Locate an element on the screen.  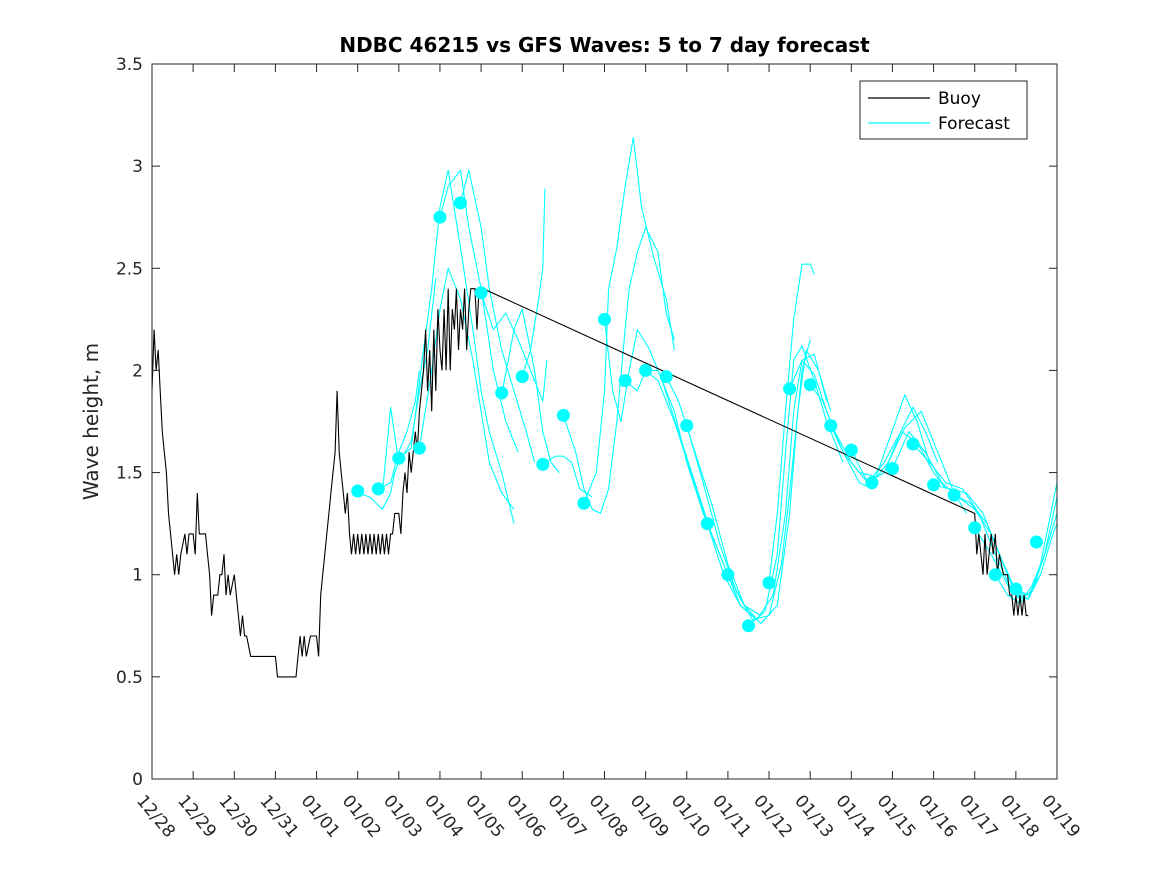
y-tick-label: 2 is located at coordinates (137, 371).